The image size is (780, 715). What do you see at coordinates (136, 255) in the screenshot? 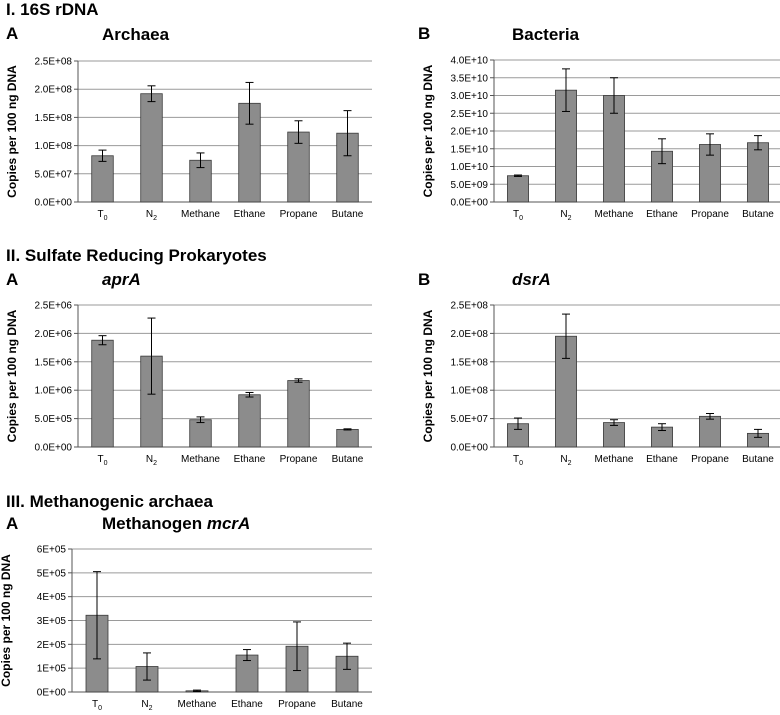
I see `section-title-sulfate: II. Sulfate Reducing Prokaryotes` at bounding box center [136, 255].